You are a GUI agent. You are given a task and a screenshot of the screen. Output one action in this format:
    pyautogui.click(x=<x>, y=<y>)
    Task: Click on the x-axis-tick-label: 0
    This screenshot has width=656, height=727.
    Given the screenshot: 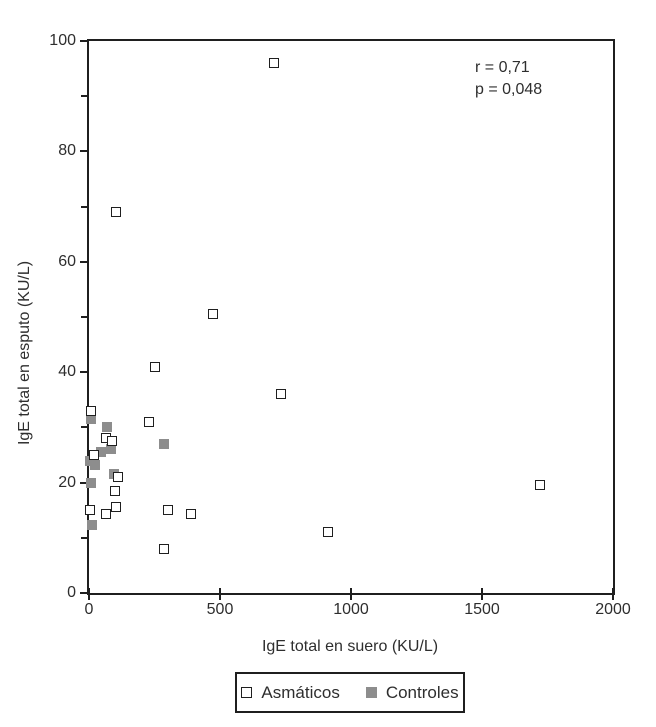 What is the action you would take?
    pyautogui.click(x=89, y=609)
    